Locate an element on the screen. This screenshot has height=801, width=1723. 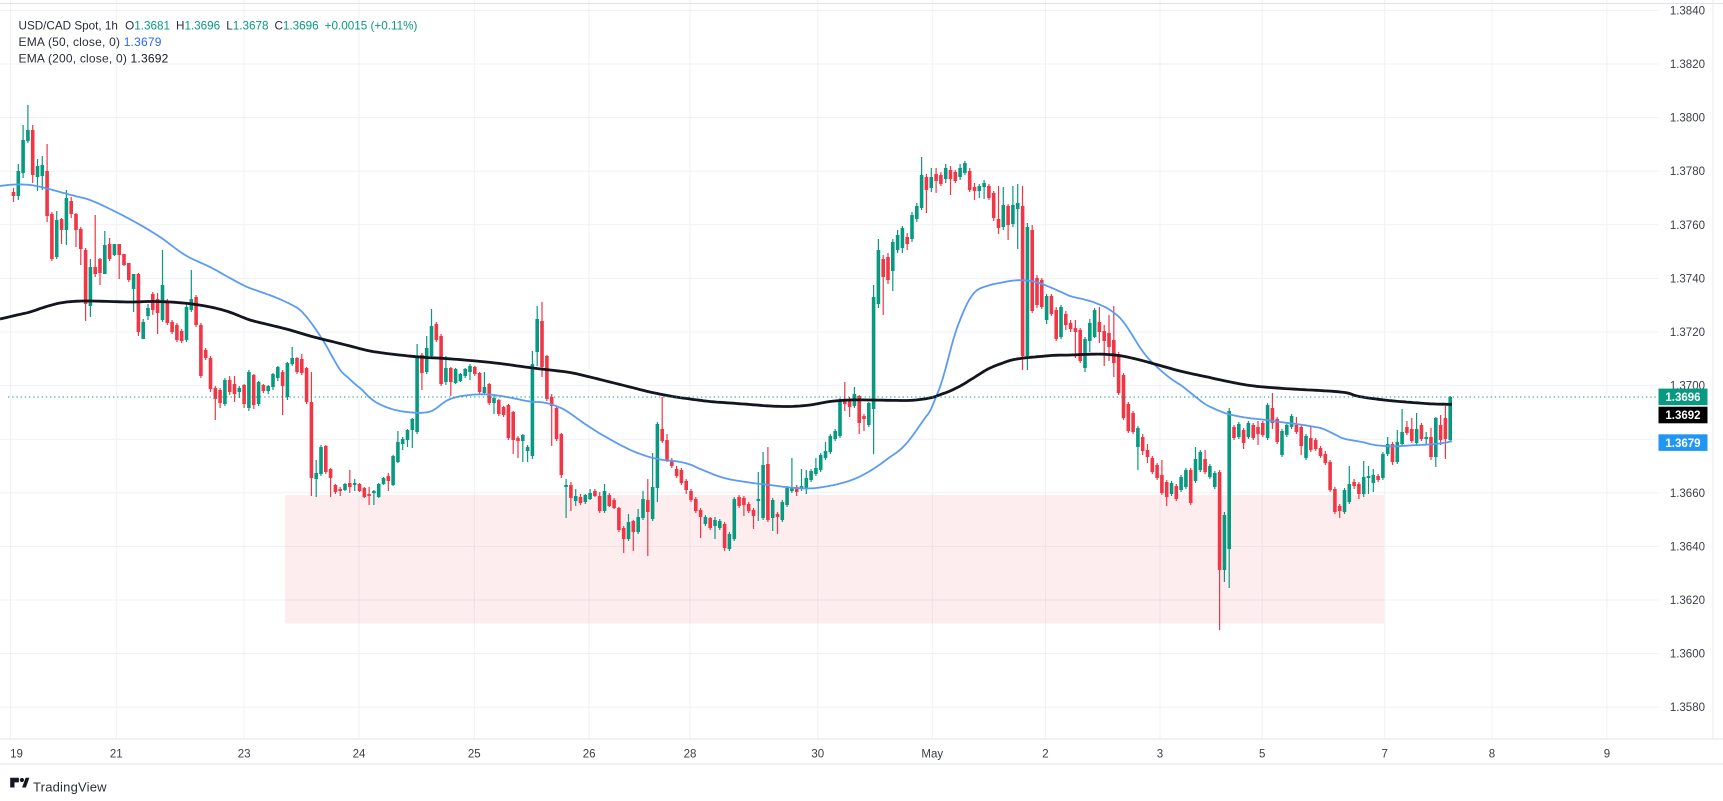
svg-text: 9 is located at coordinates (1607, 755).